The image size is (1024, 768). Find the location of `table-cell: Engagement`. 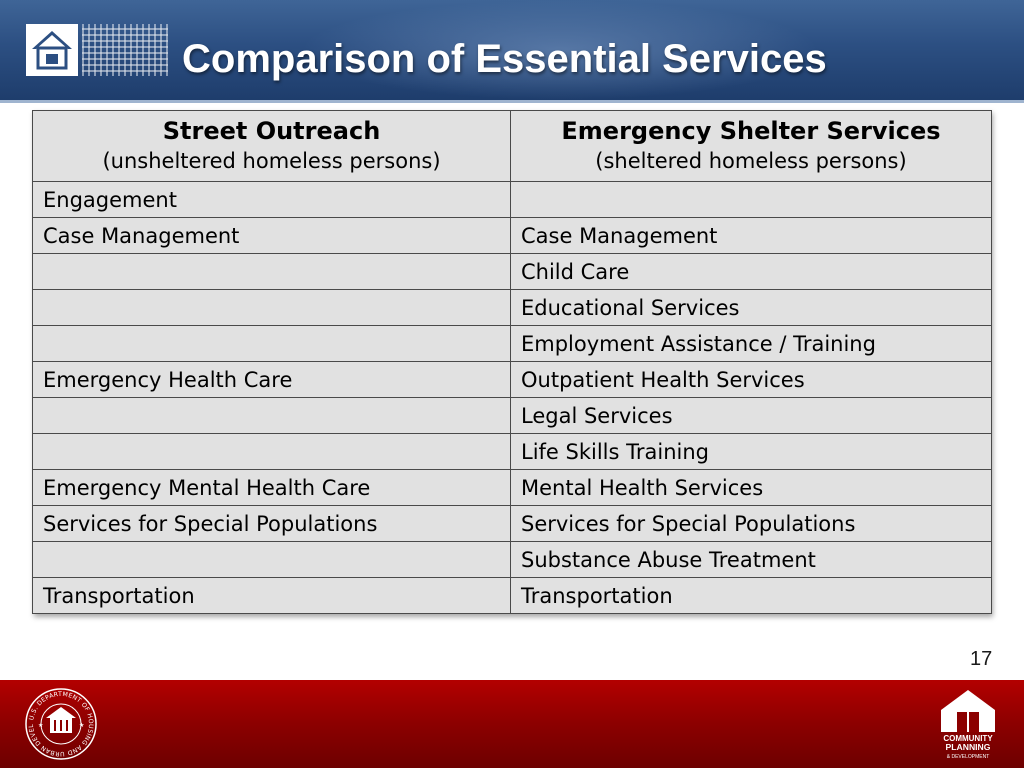

table-cell: Engagement is located at coordinates (271, 199).